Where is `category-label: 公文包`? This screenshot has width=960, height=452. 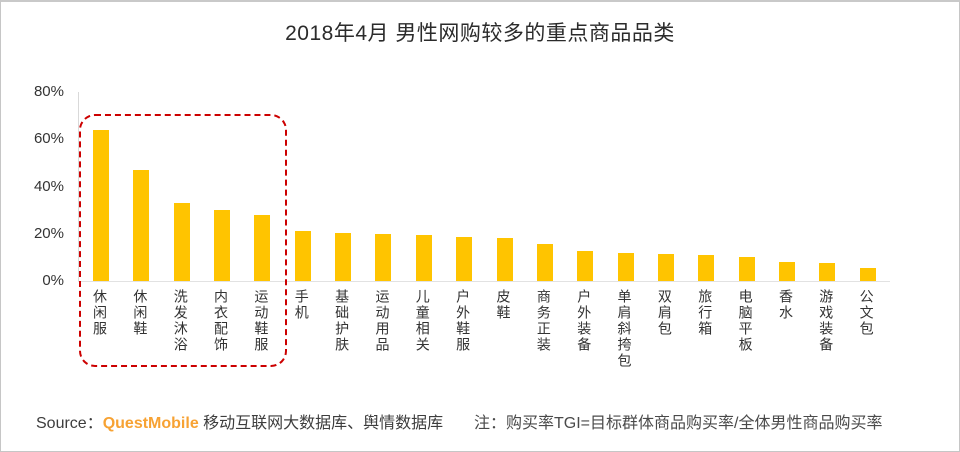
category-label: 公文包 is located at coordinates (866, 313).